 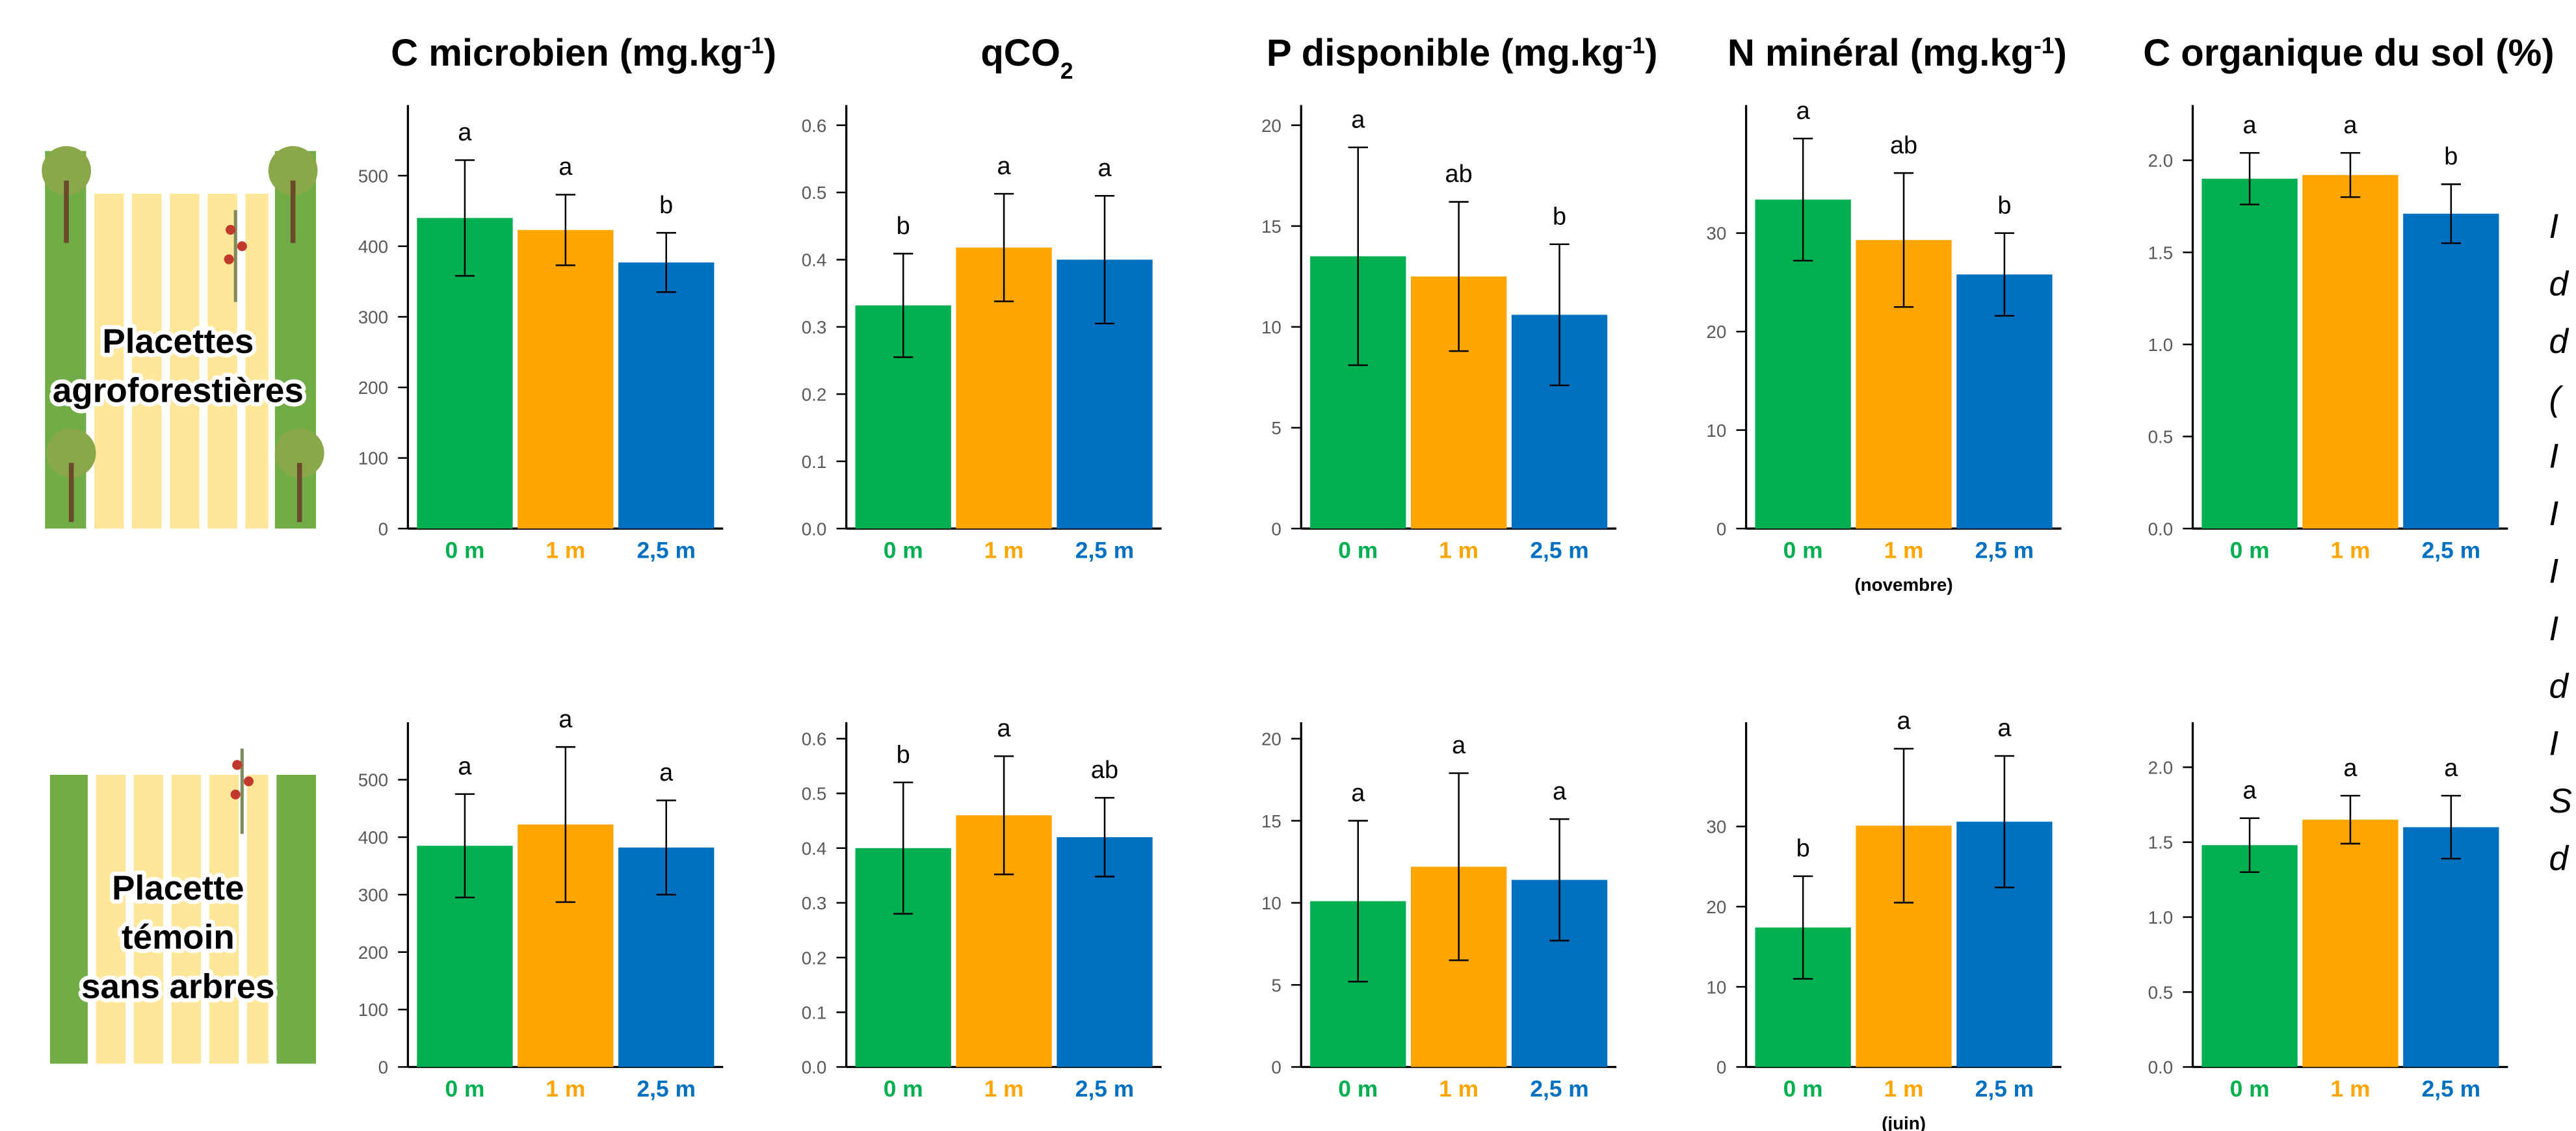 What do you see at coordinates (2556, 399) in the screenshot?
I see `side-text: (` at bounding box center [2556, 399].